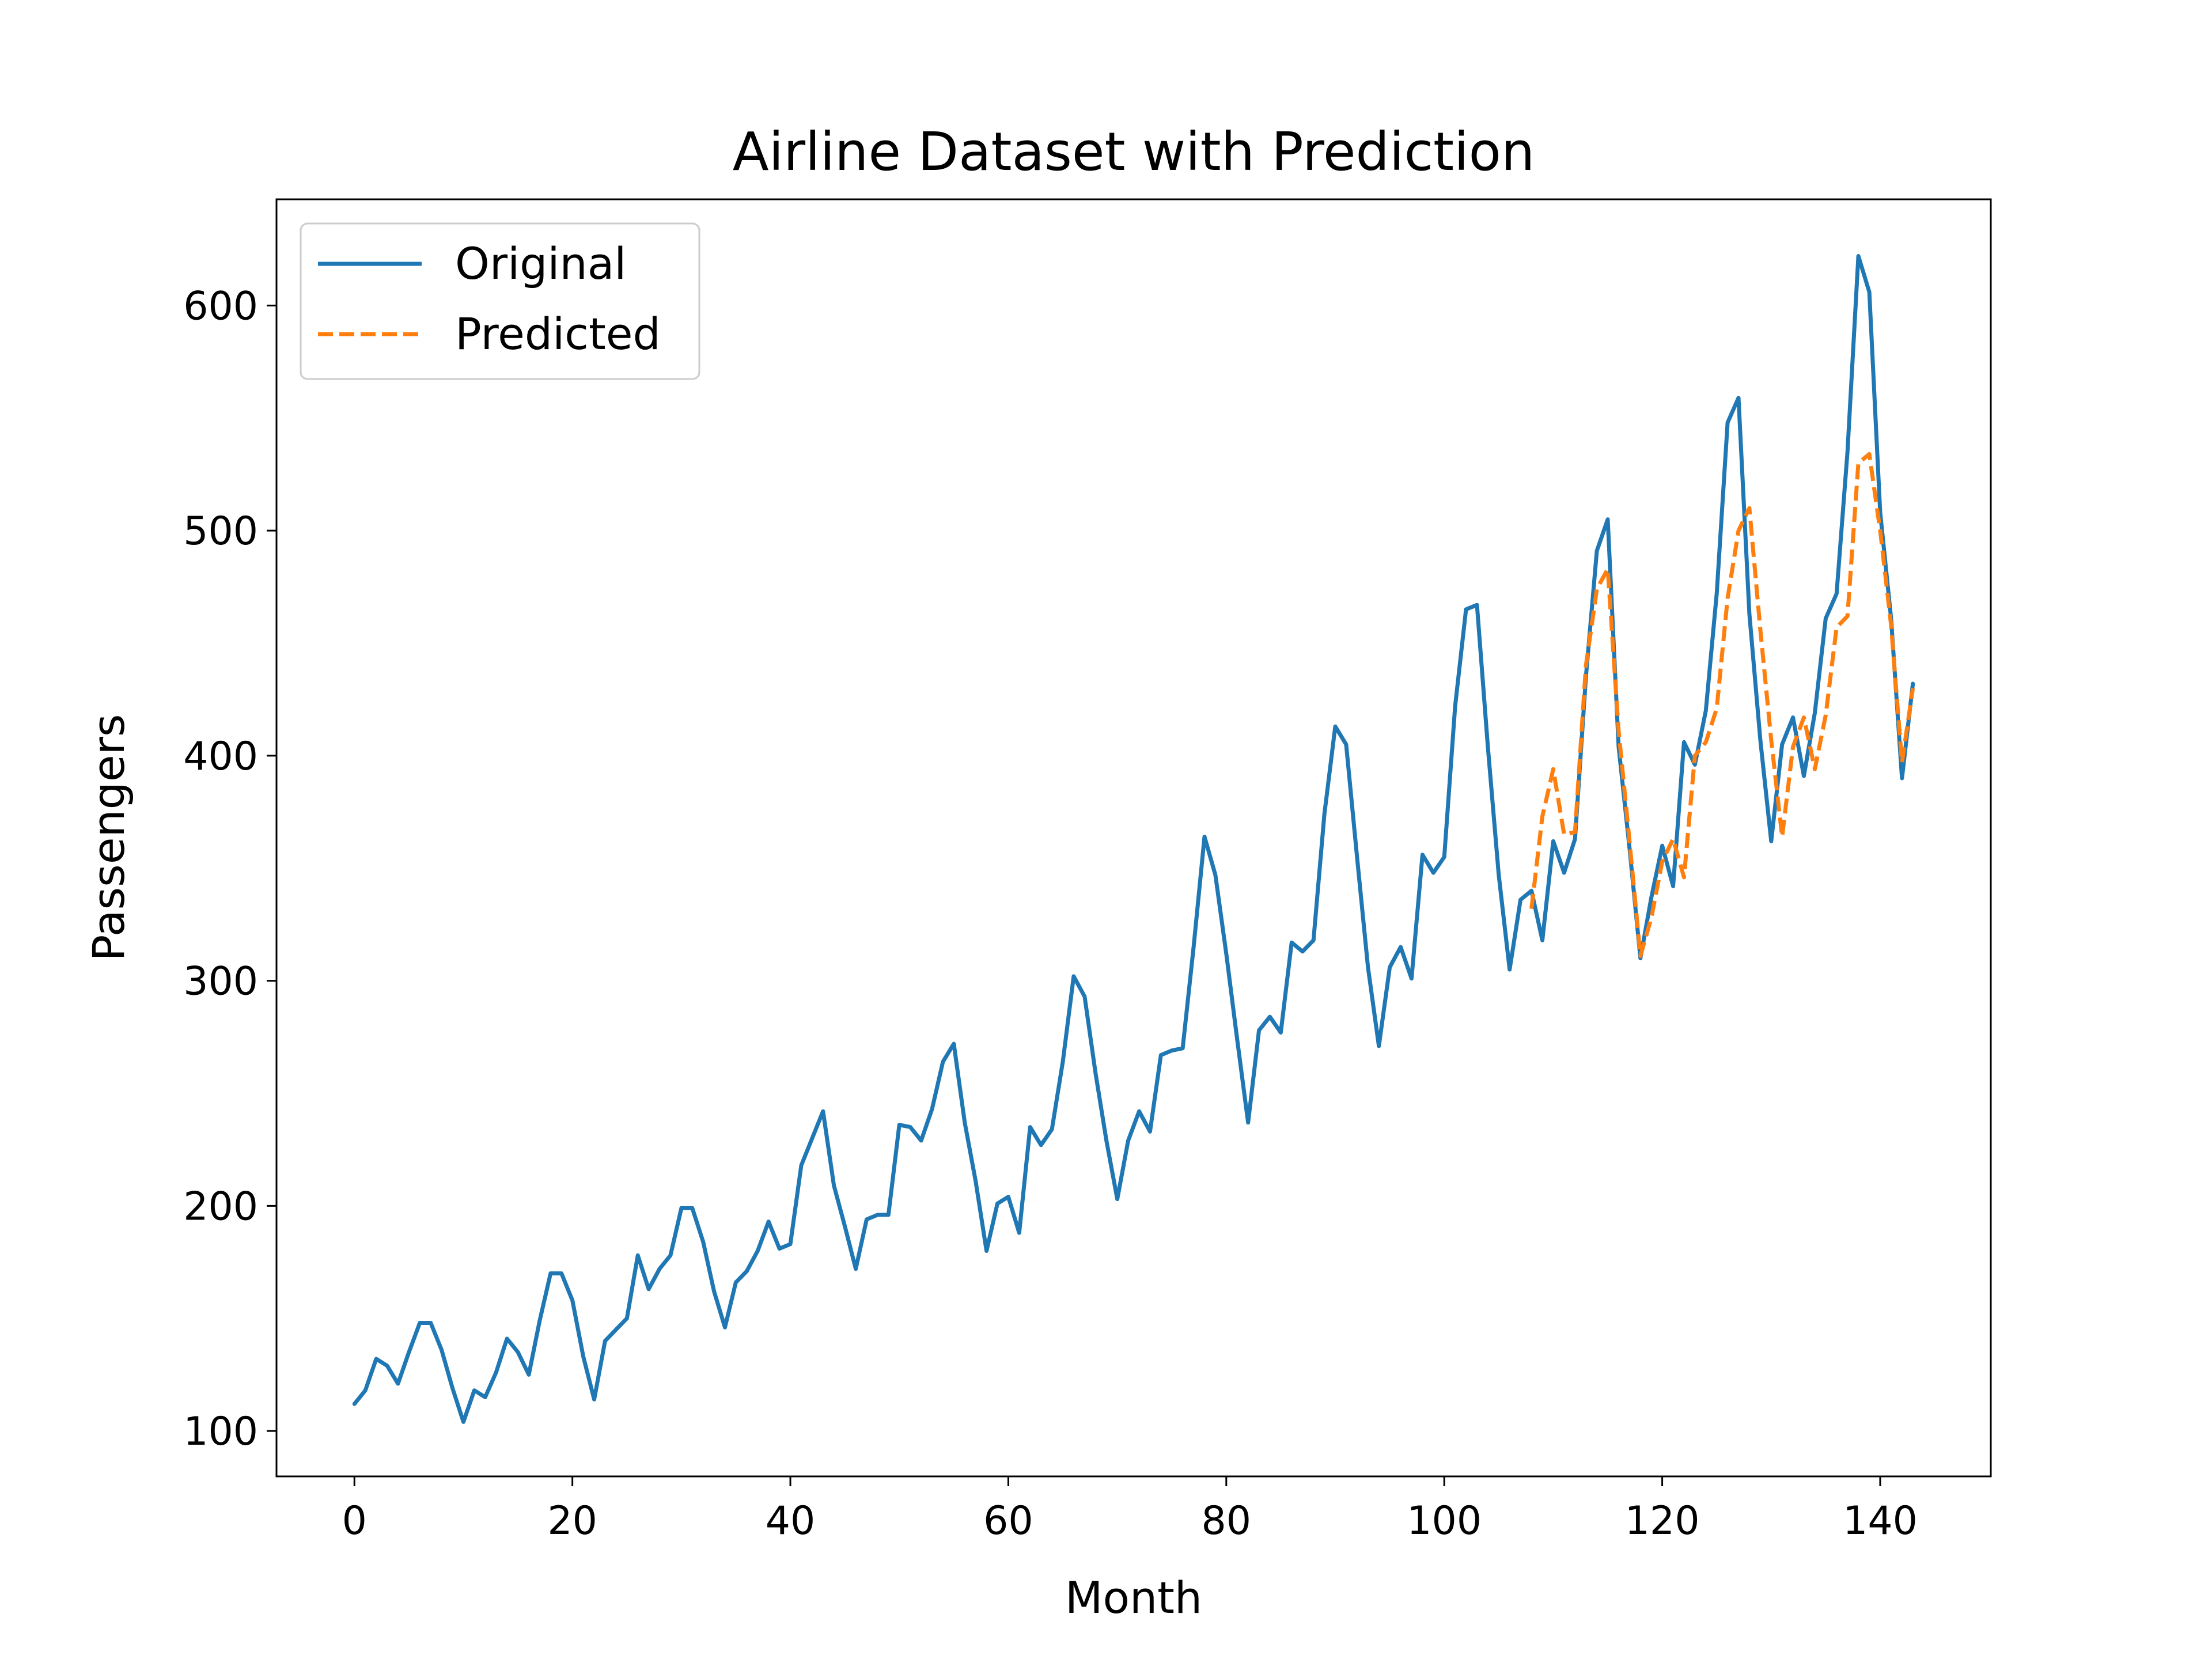 This screenshot has width=2212, height=1659. Describe the element at coordinates (1444, 1521) in the screenshot. I see `x-tick-label-5: 100` at that location.